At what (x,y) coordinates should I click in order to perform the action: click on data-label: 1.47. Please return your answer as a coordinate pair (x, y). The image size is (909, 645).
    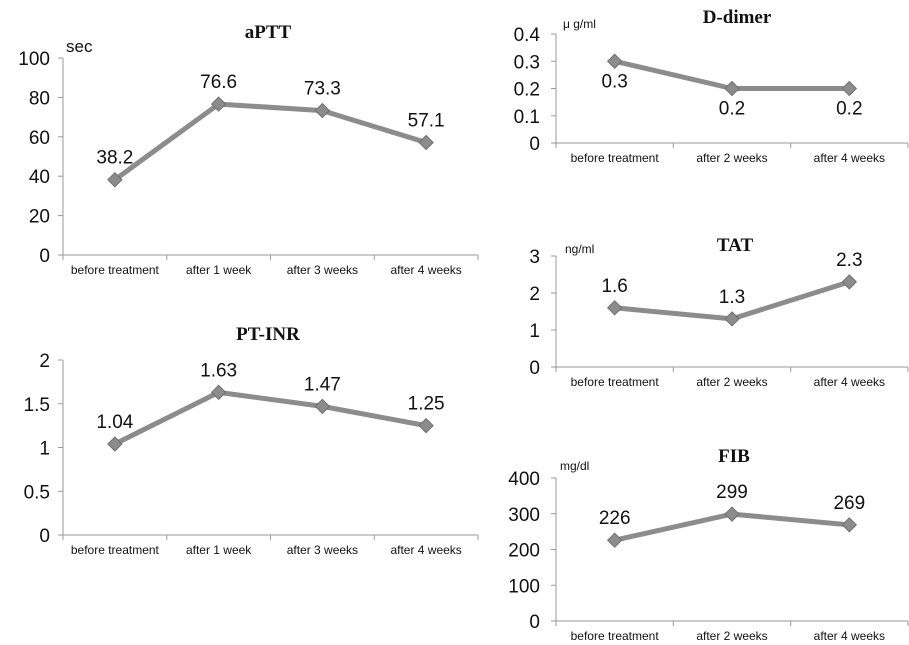
    Looking at the image, I should click on (322, 384).